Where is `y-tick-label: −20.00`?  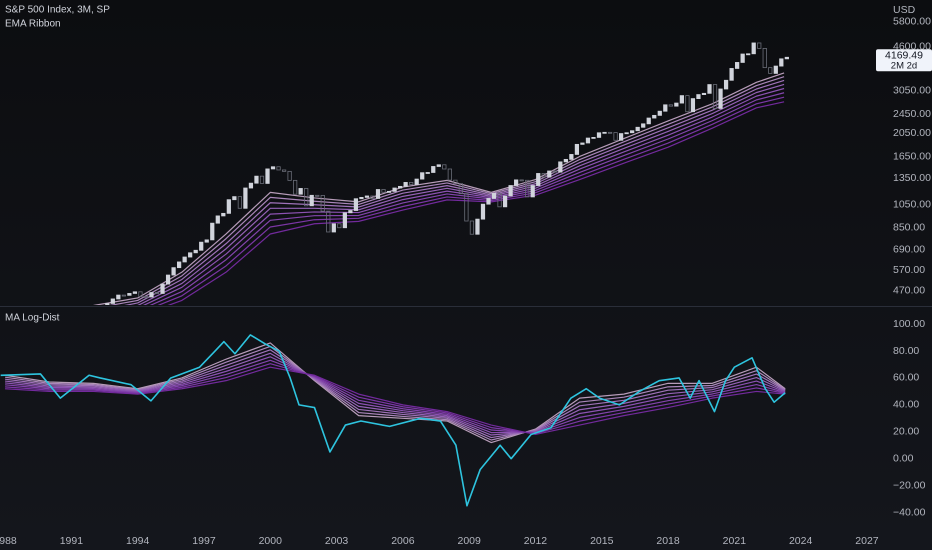
y-tick-label: −20.00 is located at coordinates (909, 485).